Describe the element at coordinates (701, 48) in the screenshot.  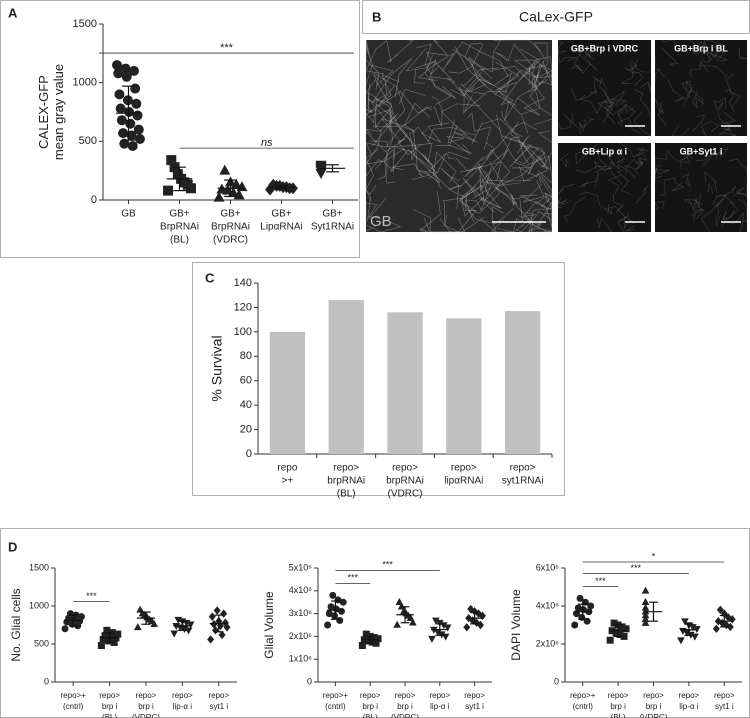
I see `image-label: GB+Brp i BL` at that location.